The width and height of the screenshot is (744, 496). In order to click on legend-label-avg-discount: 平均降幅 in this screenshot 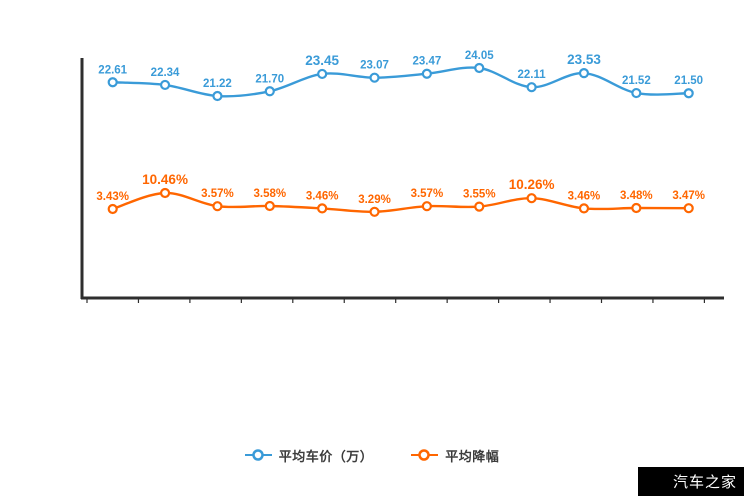, I will do `click(472, 456)`.